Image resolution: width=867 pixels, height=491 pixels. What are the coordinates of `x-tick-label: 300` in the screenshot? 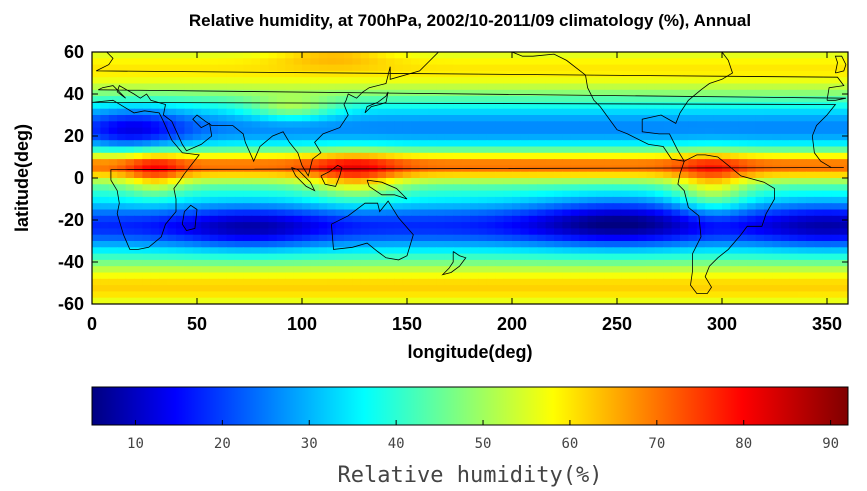 It's located at (722, 324).